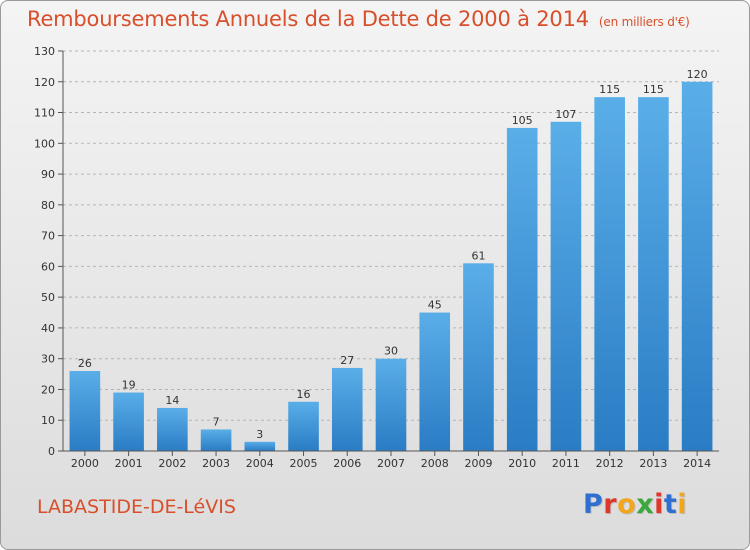  What do you see at coordinates (610, 463) in the screenshot?
I see `x-tick-label: 2012` at bounding box center [610, 463].